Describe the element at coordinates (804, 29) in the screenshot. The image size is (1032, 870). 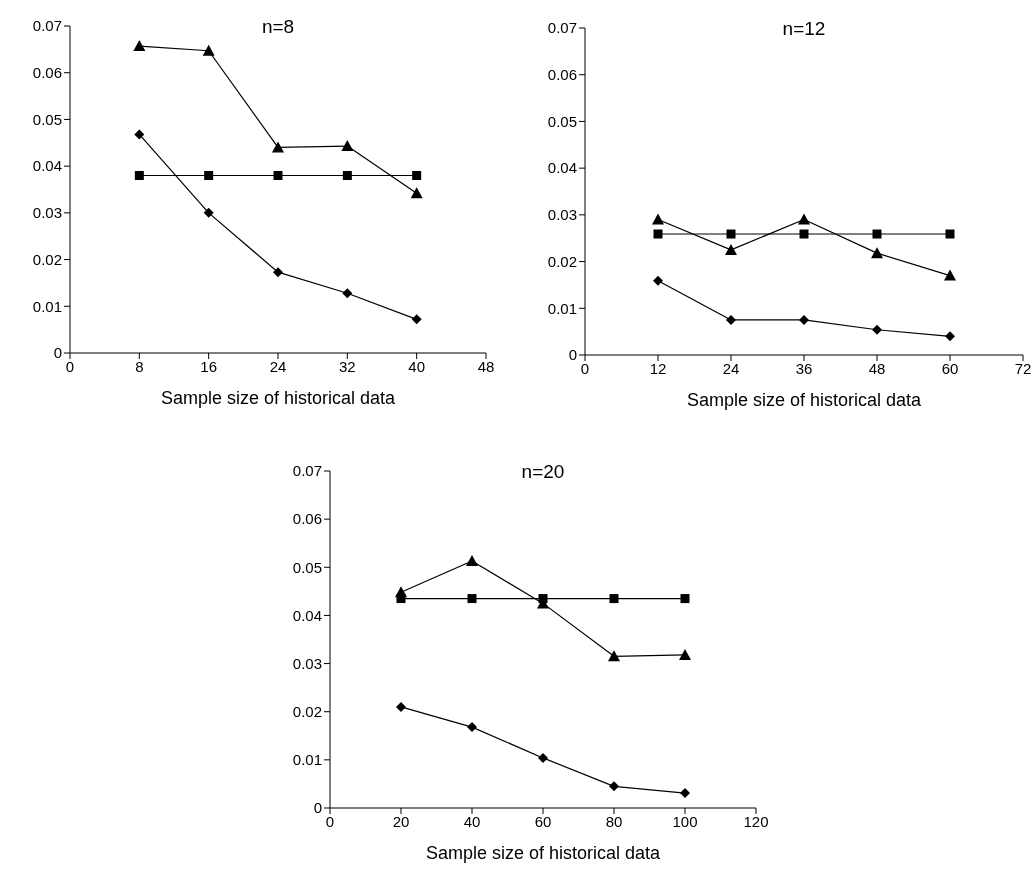
I see `chart-title: n=12` at that location.